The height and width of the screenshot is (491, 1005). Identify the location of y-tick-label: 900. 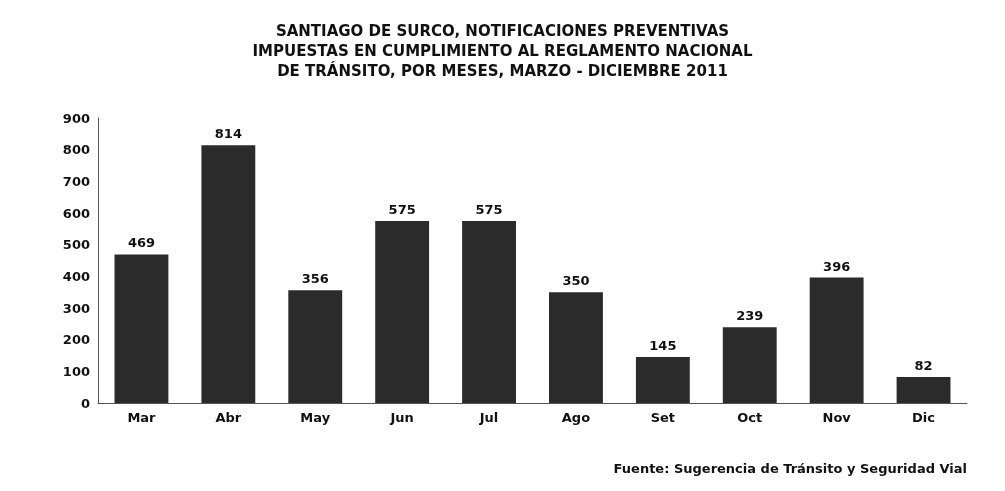
(76, 118).